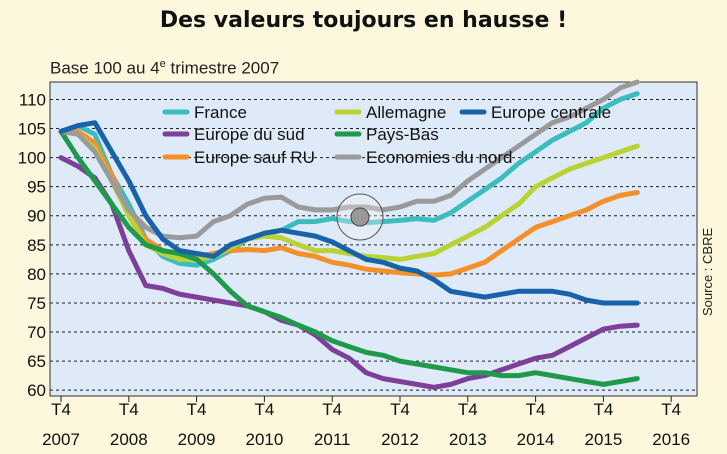  Describe the element at coordinates (32, 99) in the screenshot. I see `y-tick-label: 110` at that location.